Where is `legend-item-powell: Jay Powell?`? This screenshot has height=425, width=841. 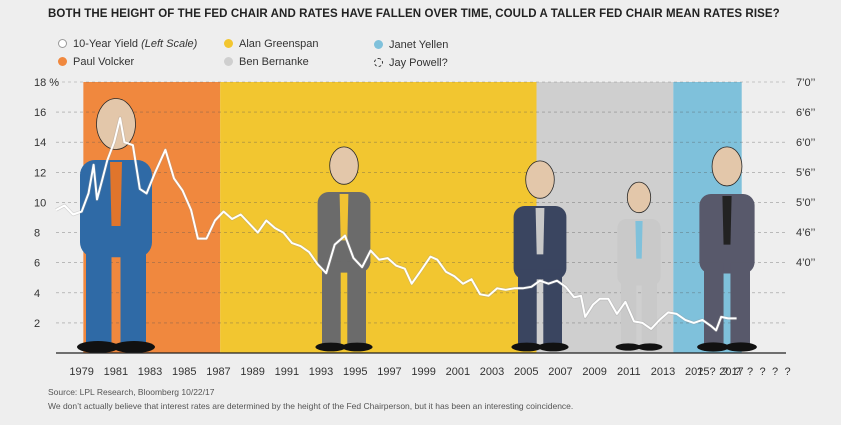 legend-item-powell: Jay Powell? is located at coordinates (411, 63).